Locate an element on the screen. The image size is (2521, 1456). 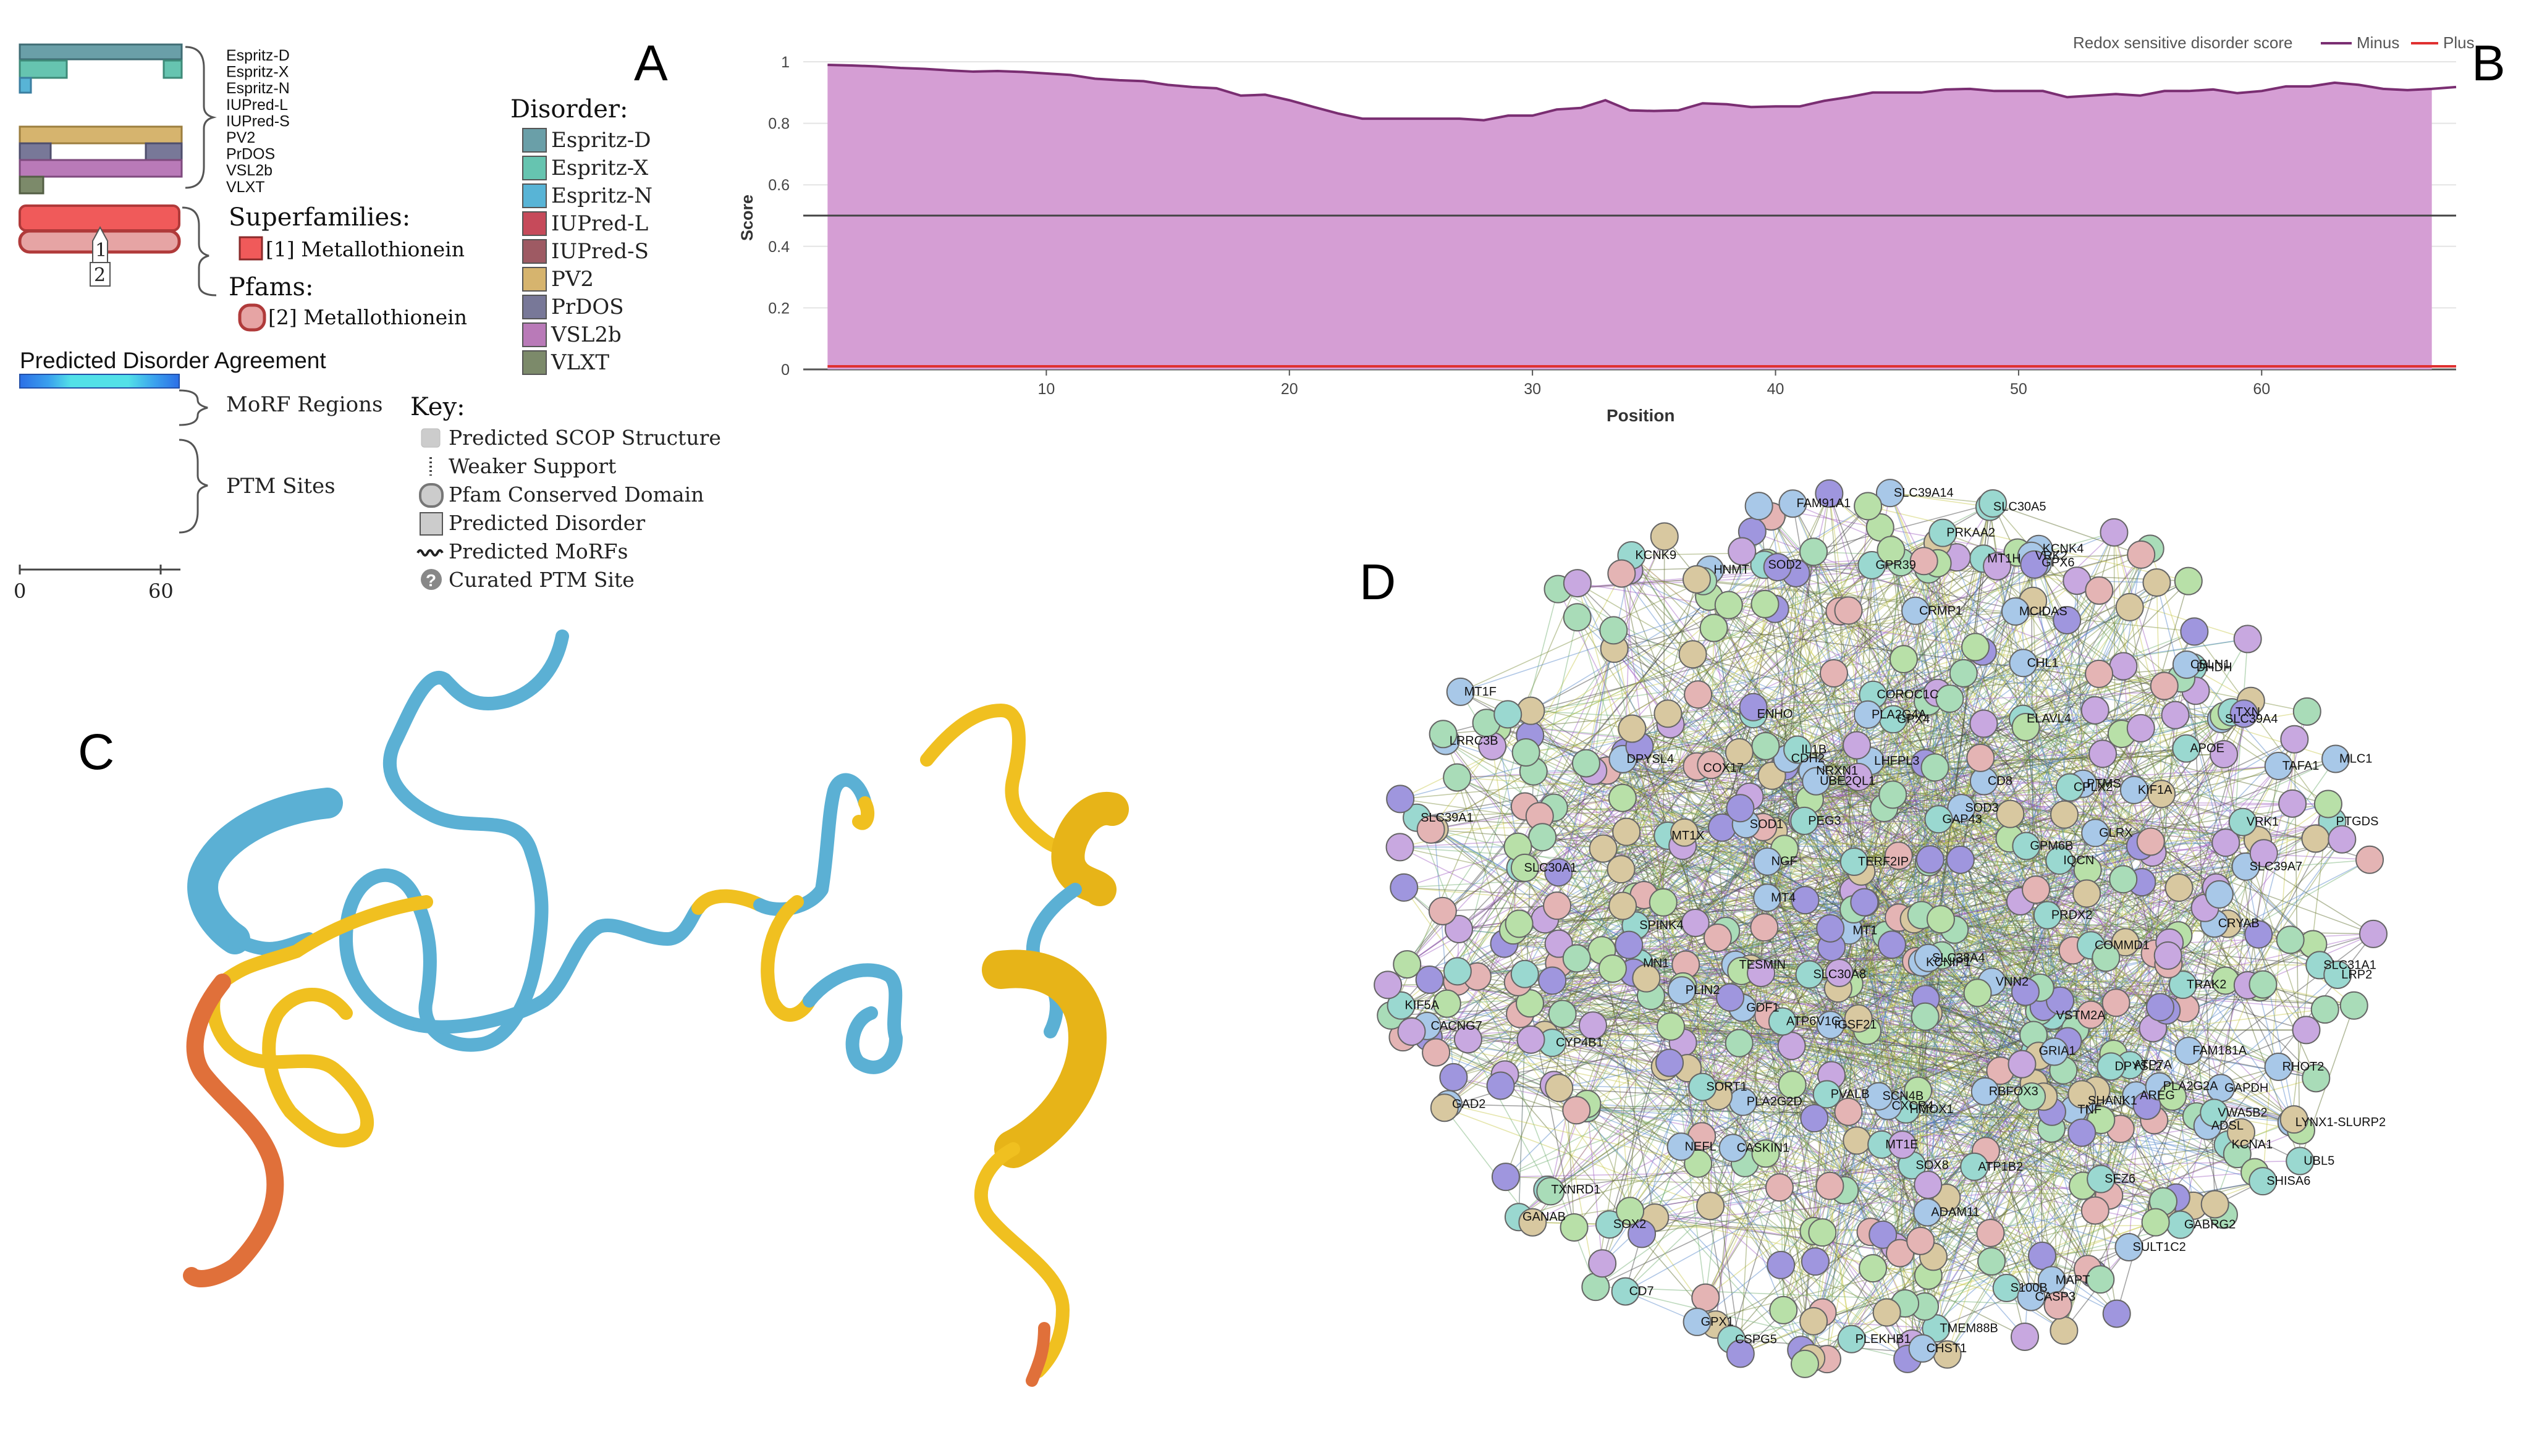
node-label-plin2: PLIN2 is located at coordinates (1703, 990).